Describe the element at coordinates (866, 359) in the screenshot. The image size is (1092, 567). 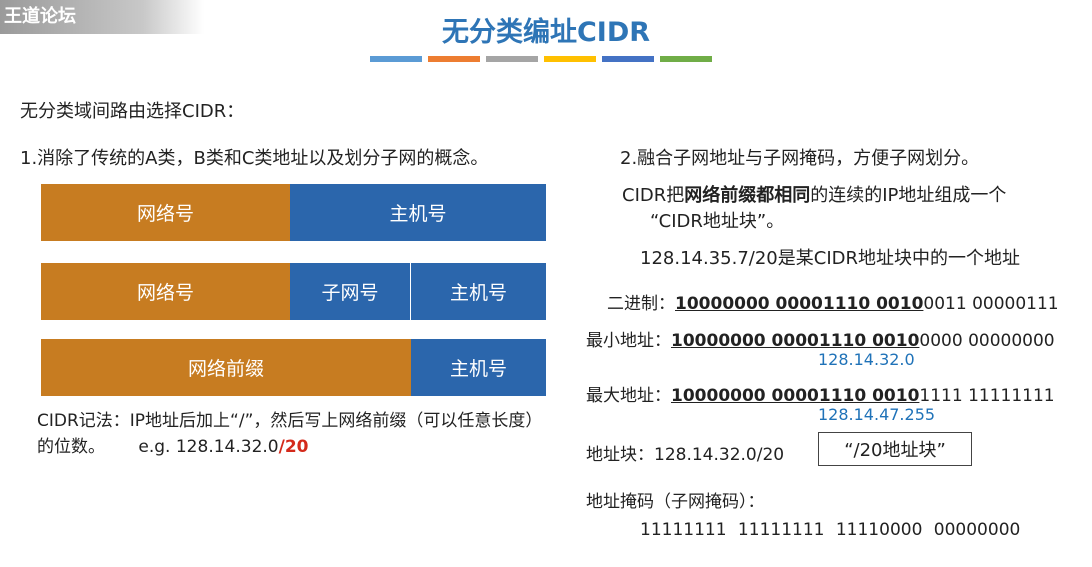
I see `min-address-dotted: 128.14.32.0` at that location.